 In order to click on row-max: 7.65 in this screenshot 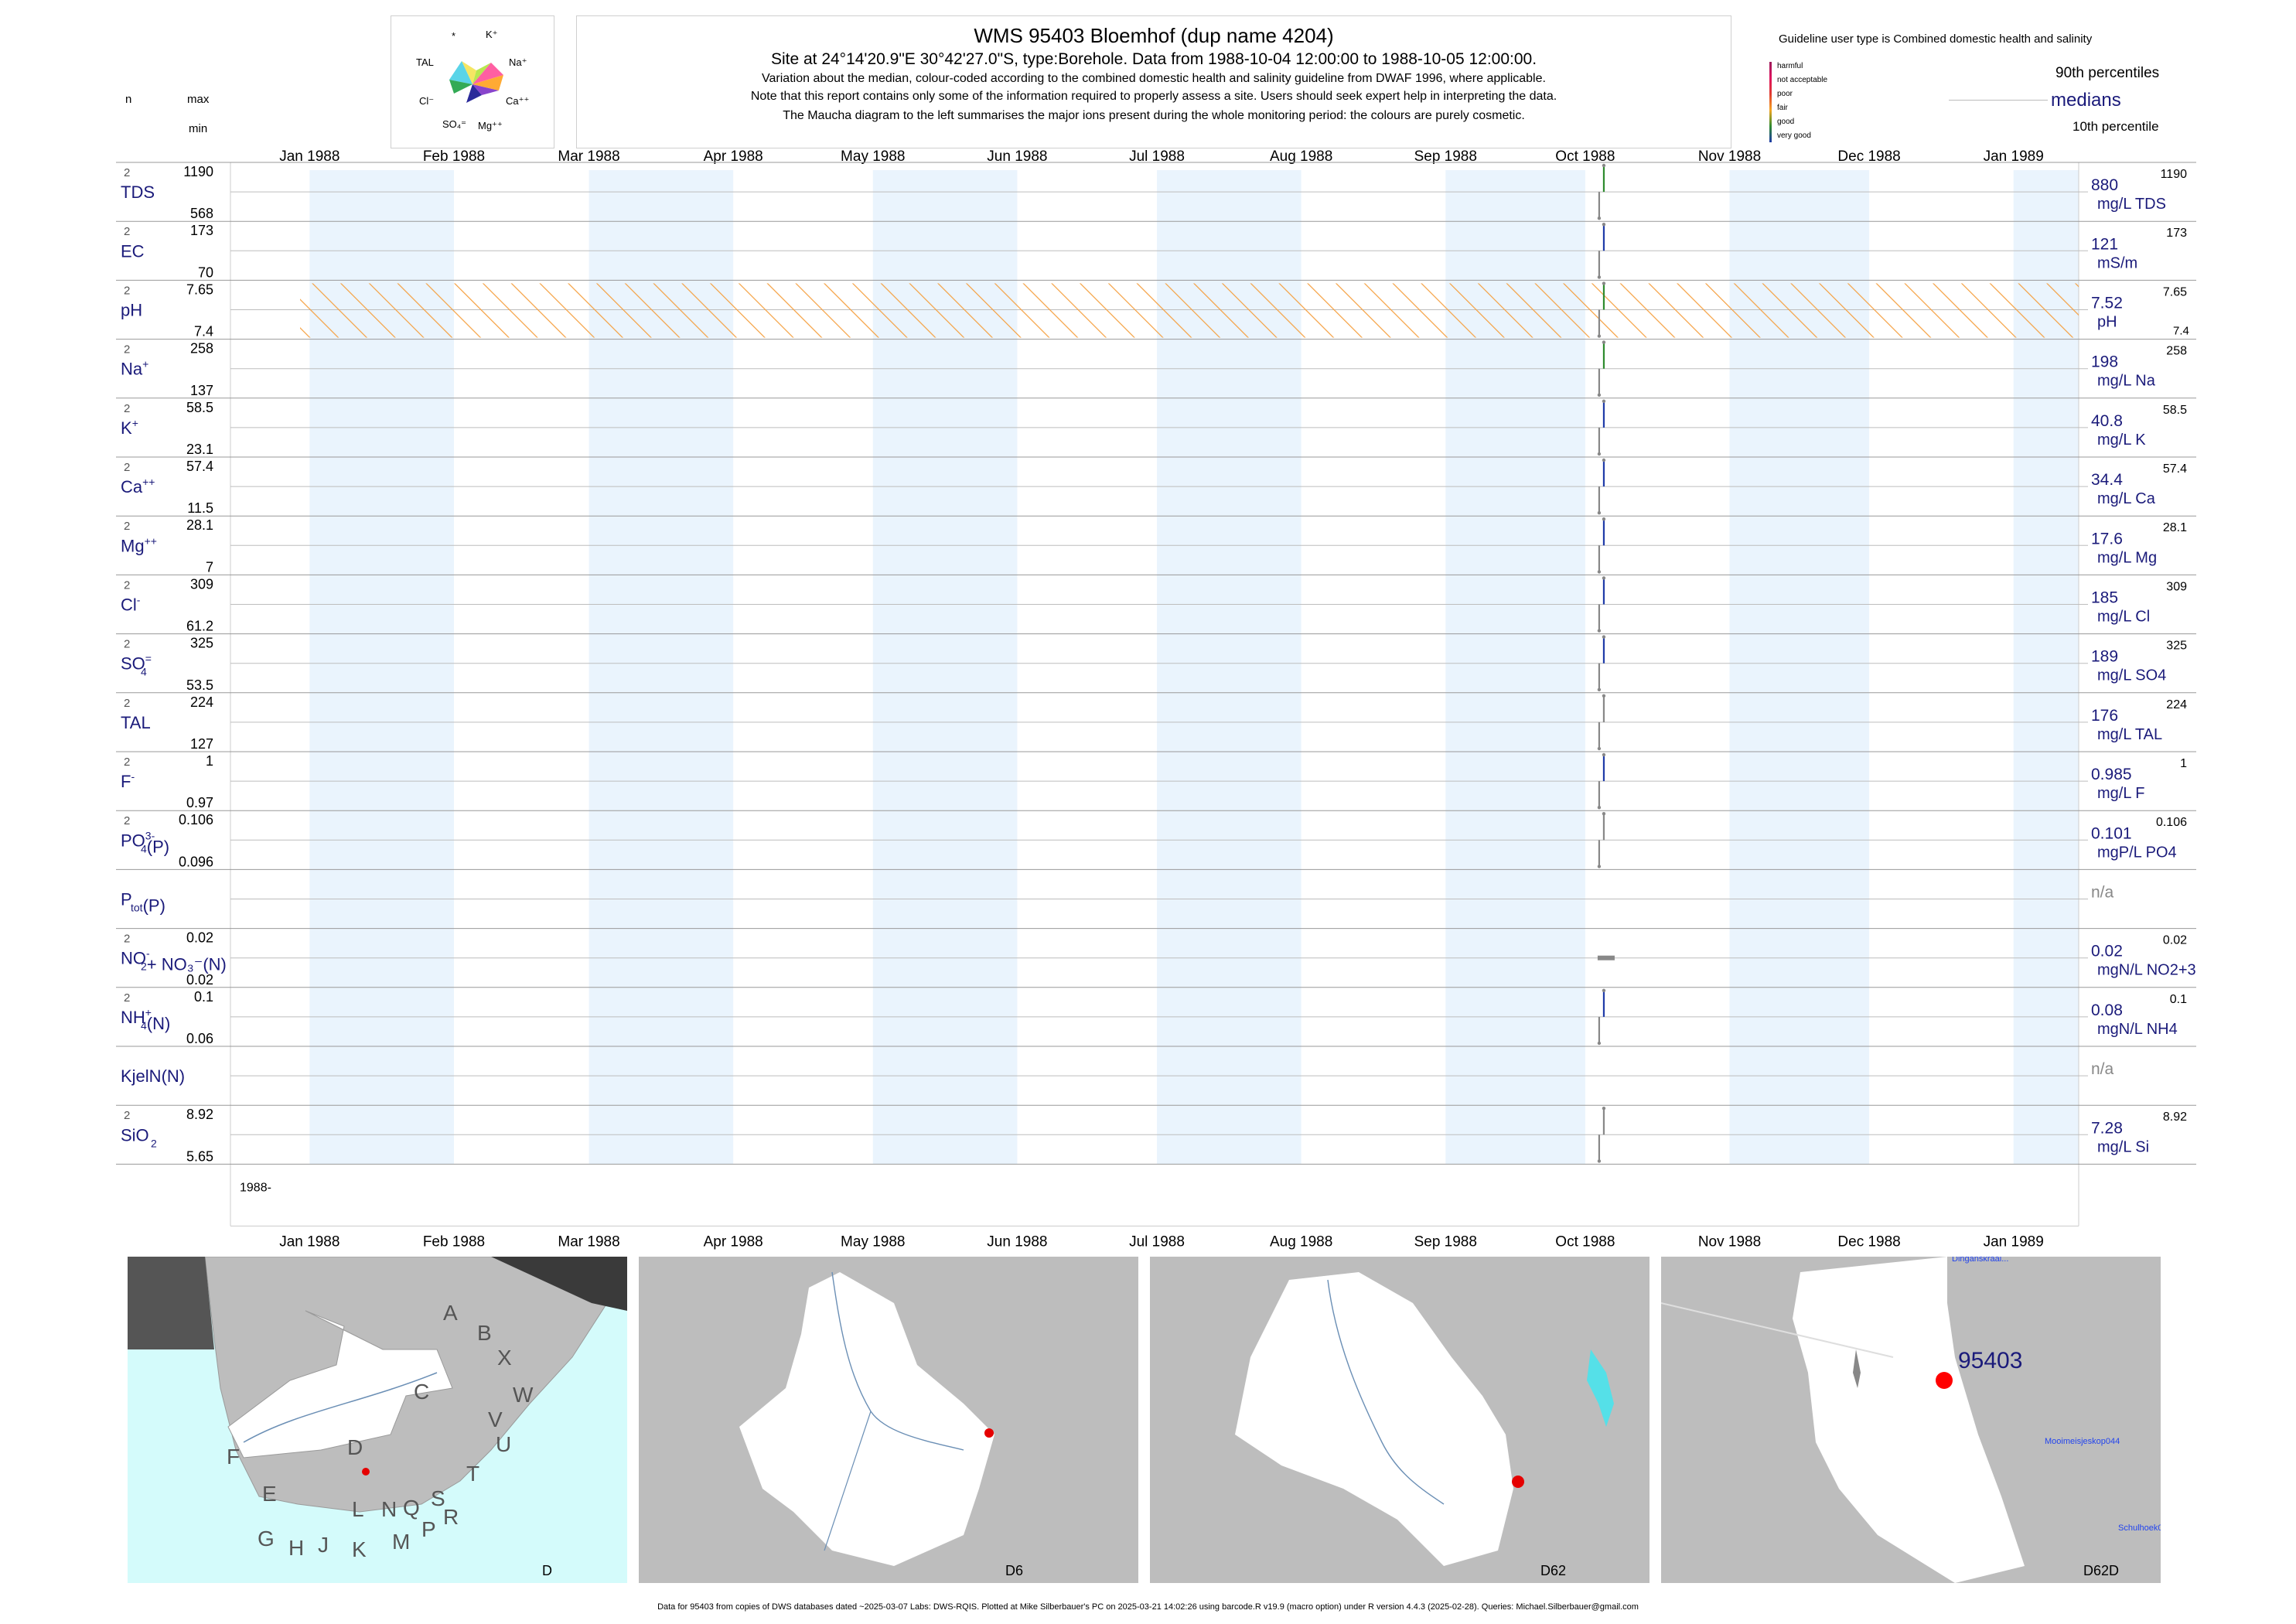, I will do `click(199, 289)`.